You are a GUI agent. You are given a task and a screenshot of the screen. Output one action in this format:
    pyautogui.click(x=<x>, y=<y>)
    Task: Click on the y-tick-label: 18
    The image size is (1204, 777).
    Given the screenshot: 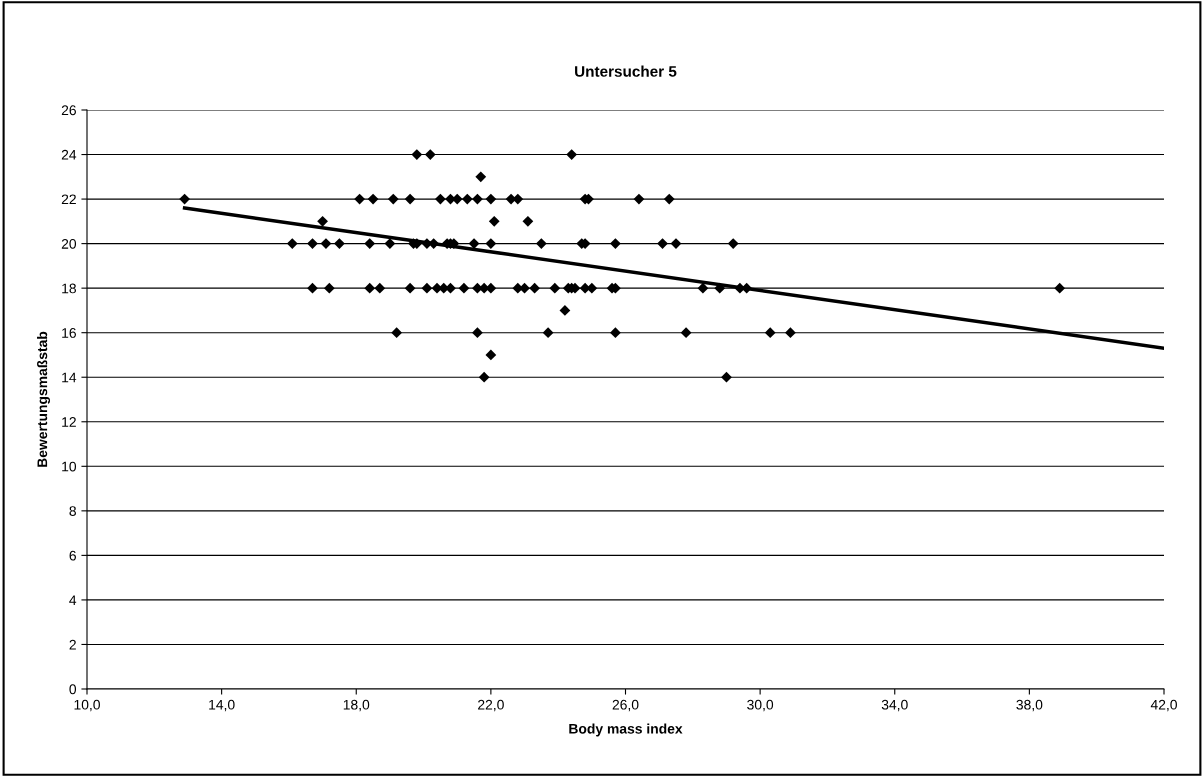 What is the action you would take?
    pyautogui.click(x=69, y=288)
    